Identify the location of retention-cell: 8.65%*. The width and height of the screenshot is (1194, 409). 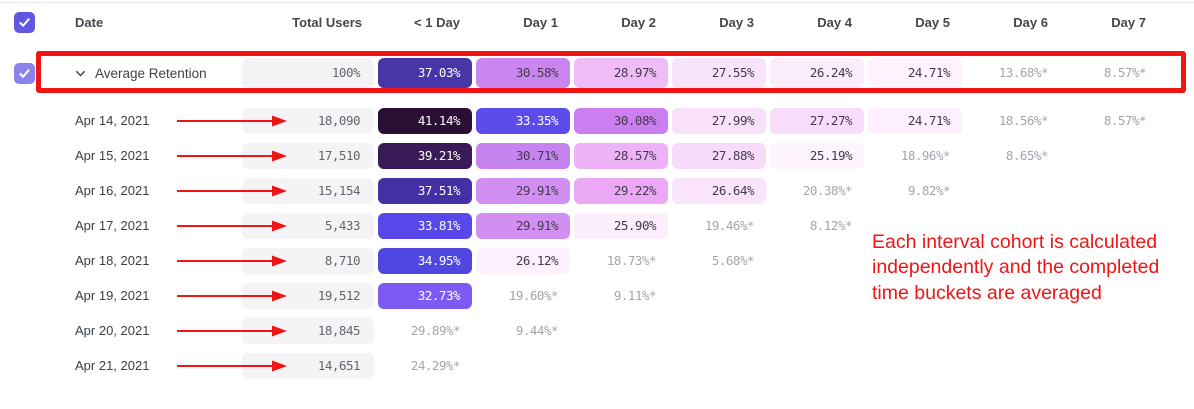
(1027, 155).